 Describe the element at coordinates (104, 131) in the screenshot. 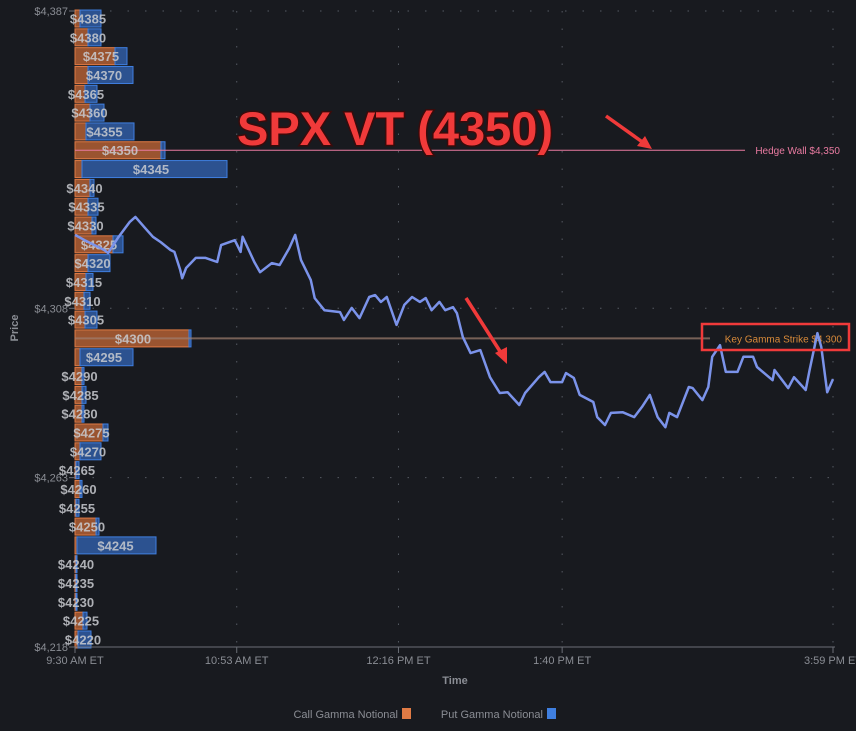

I see `strike-label: $4355` at that location.